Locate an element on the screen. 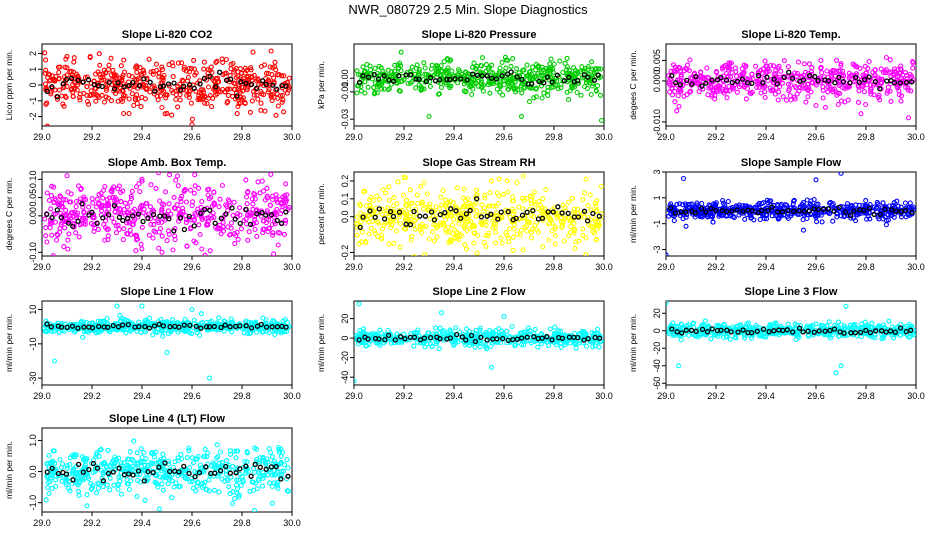 This screenshot has height=540, width=936. x-tick-label: 29.8 is located at coordinates (866, 267).